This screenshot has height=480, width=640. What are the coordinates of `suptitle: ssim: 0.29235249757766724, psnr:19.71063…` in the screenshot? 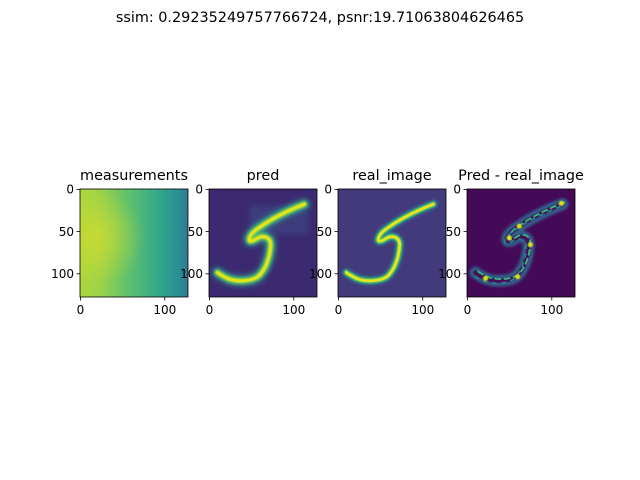 It's located at (320, 18).